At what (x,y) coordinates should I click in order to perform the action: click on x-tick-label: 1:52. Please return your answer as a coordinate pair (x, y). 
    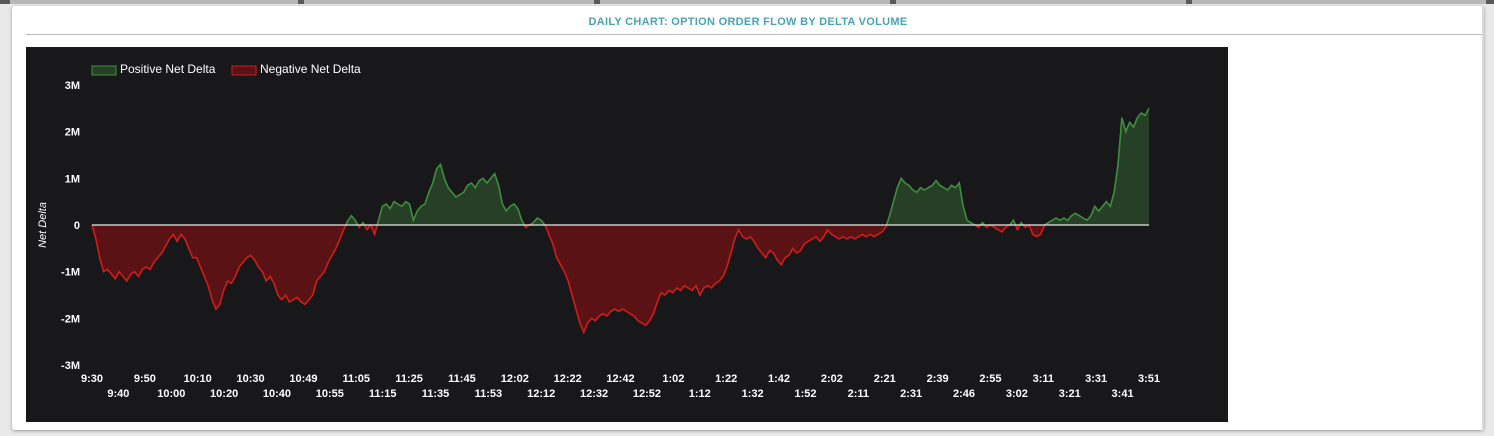
    Looking at the image, I should click on (805, 394).